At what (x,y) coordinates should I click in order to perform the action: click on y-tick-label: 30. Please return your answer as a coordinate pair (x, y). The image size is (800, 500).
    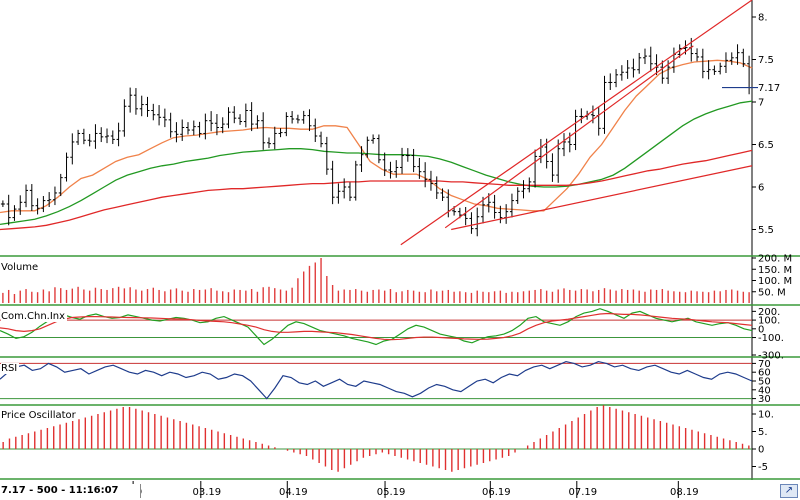
    Looking at the image, I should click on (764, 399).